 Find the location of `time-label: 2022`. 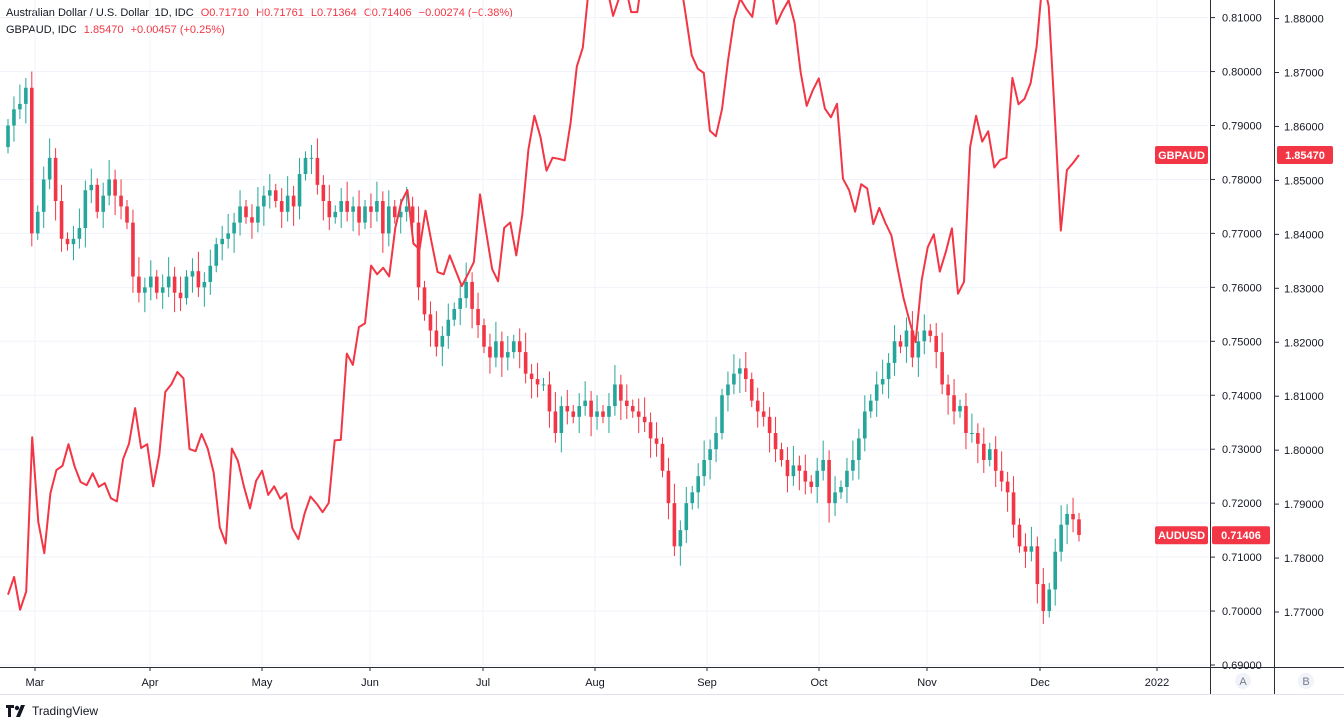

time-label: 2022 is located at coordinates (1157, 683).